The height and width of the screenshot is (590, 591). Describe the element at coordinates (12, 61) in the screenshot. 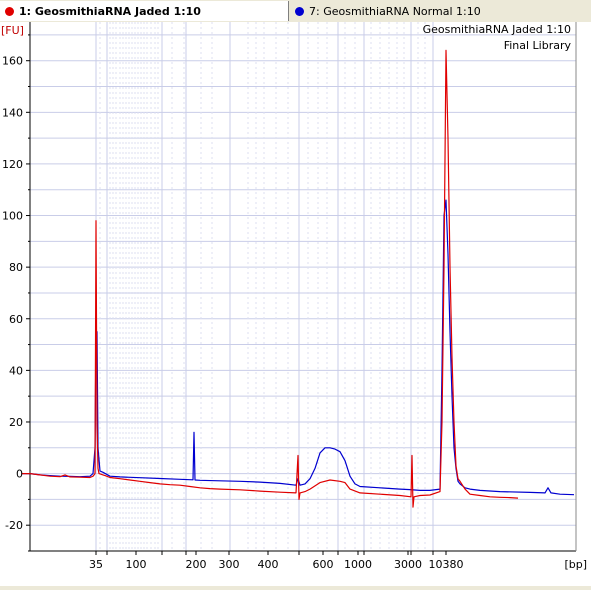

I see `y-tick-label: 160` at that location.